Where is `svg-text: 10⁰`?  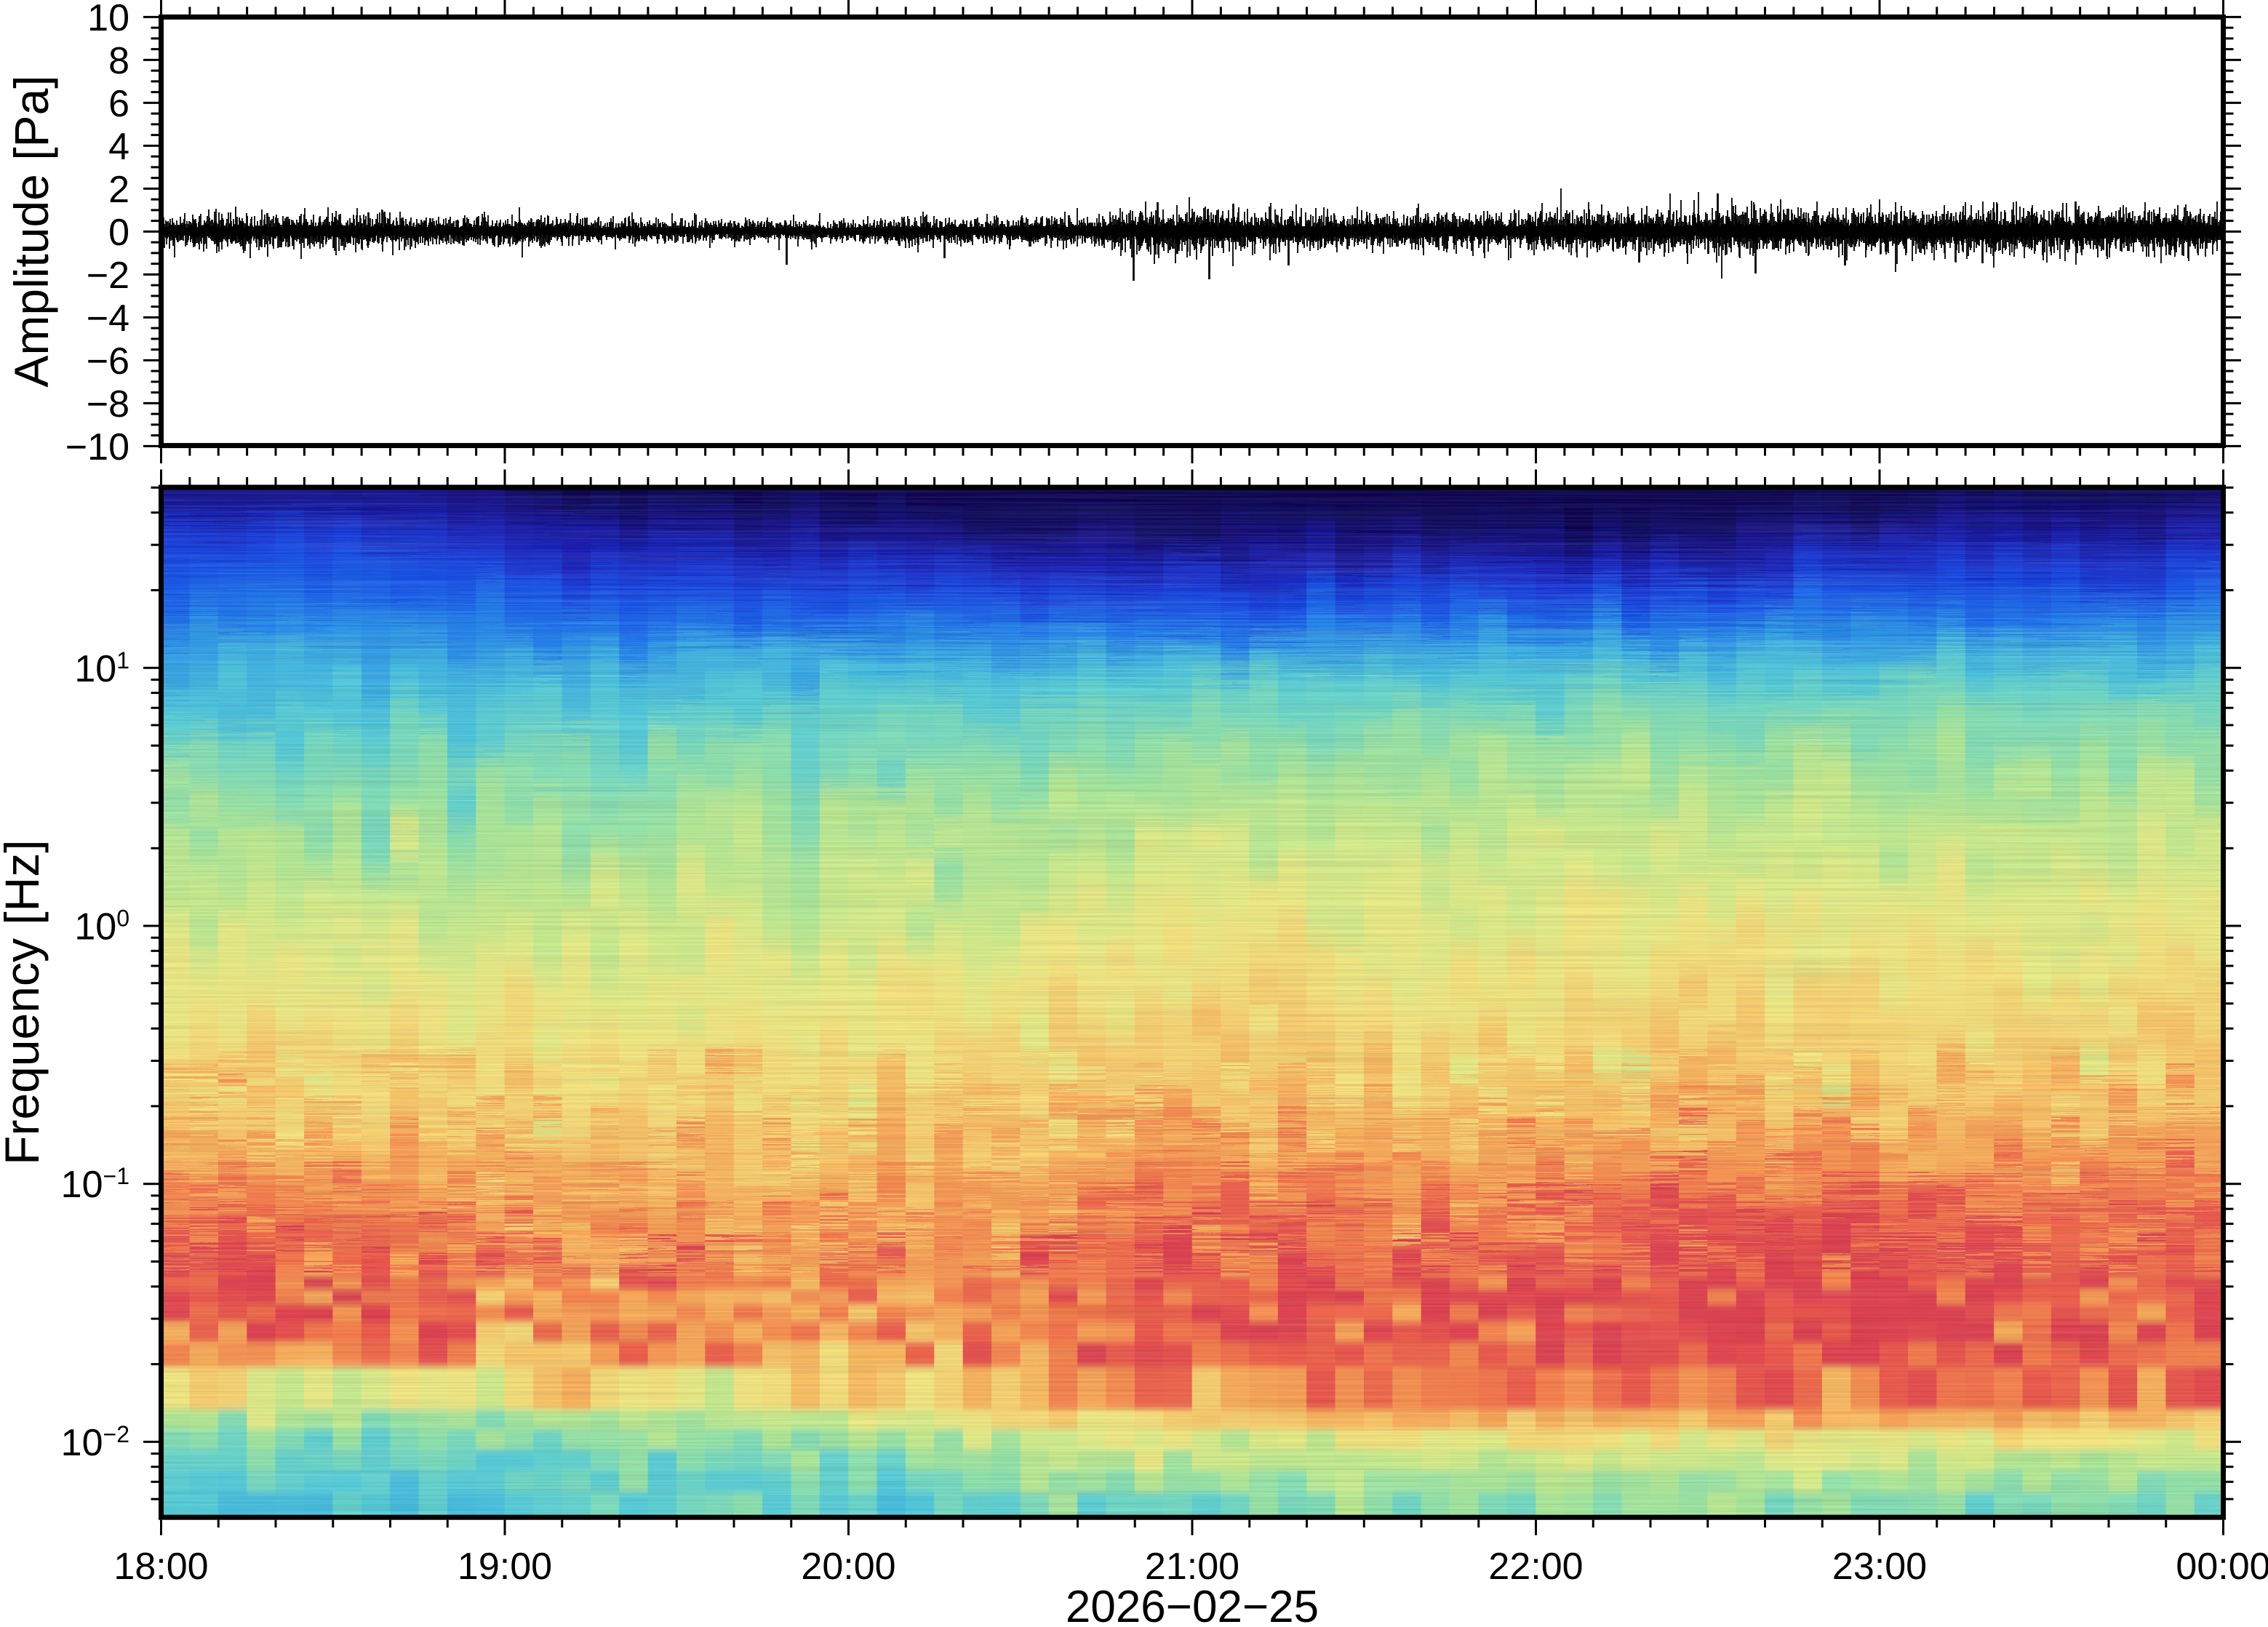
svg-text: 10⁰ is located at coordinates (102, 927).